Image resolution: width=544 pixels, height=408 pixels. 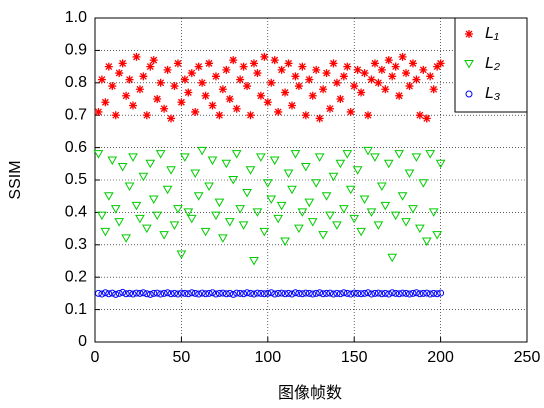 What do you see at coordinates (492, 63) in the screenshot?
I see `legend-label: L₂` at bounding box center [492, 63].